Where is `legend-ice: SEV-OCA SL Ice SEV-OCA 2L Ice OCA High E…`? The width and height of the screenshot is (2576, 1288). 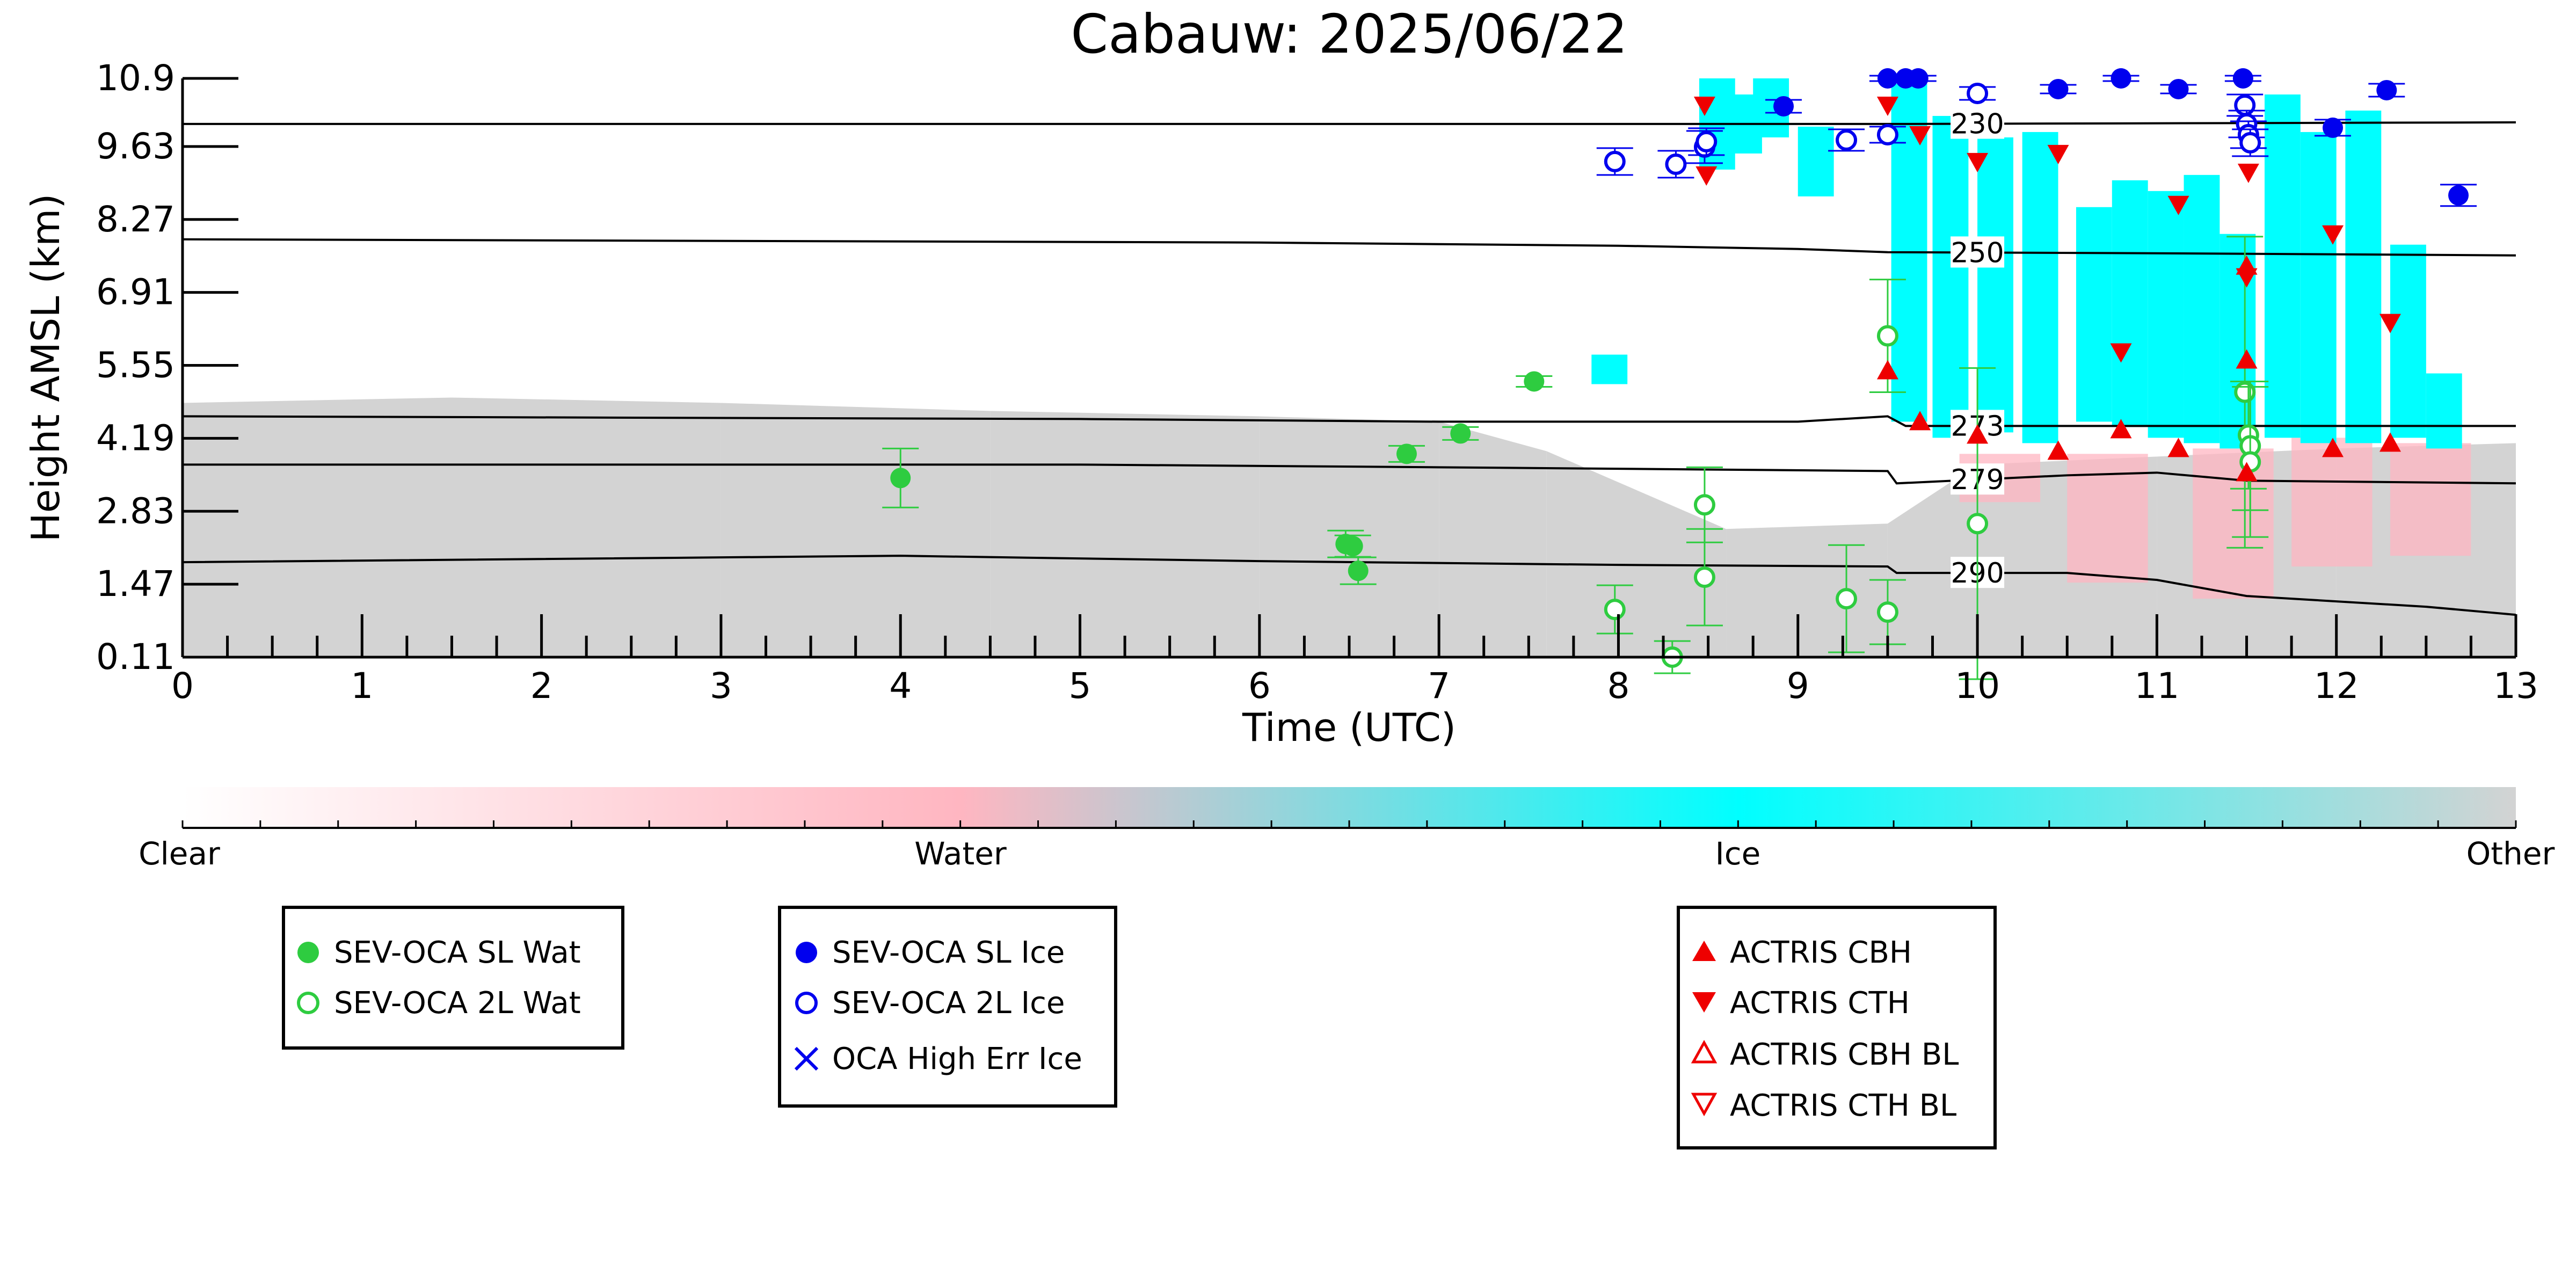 legend-ice: SEV-OCA SL Ice SEV-OCA 2L Ice OCA High E… is located at coordinates (947, 1007).